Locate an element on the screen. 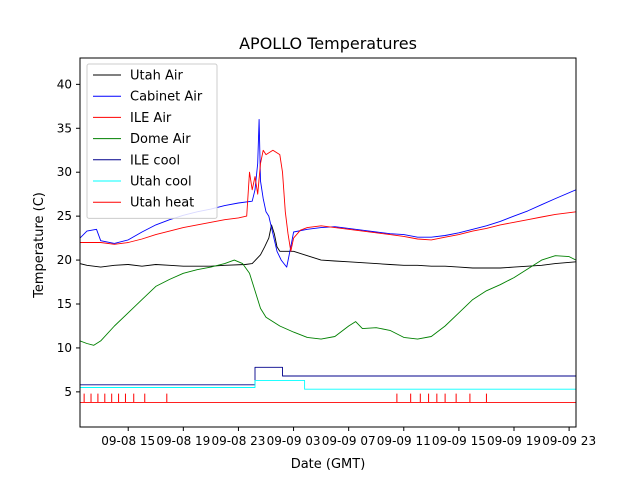 The image size is (640, 480). y-tick-label: 15 is located at coordinates (64, 304).